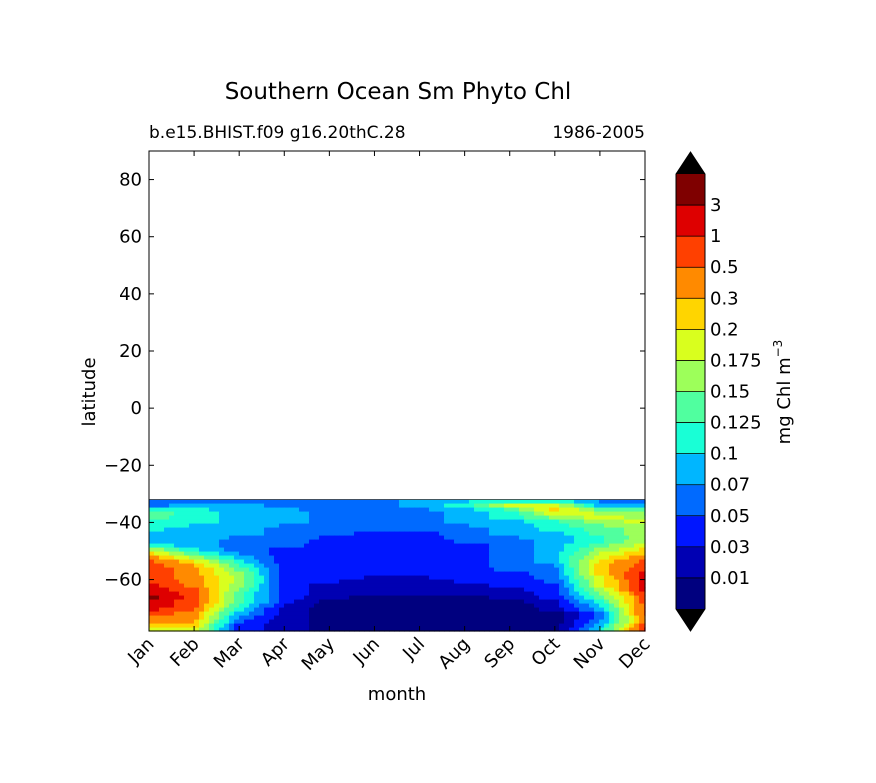  I want to click on colorbar-tick-label: 1, so click(715, 236).